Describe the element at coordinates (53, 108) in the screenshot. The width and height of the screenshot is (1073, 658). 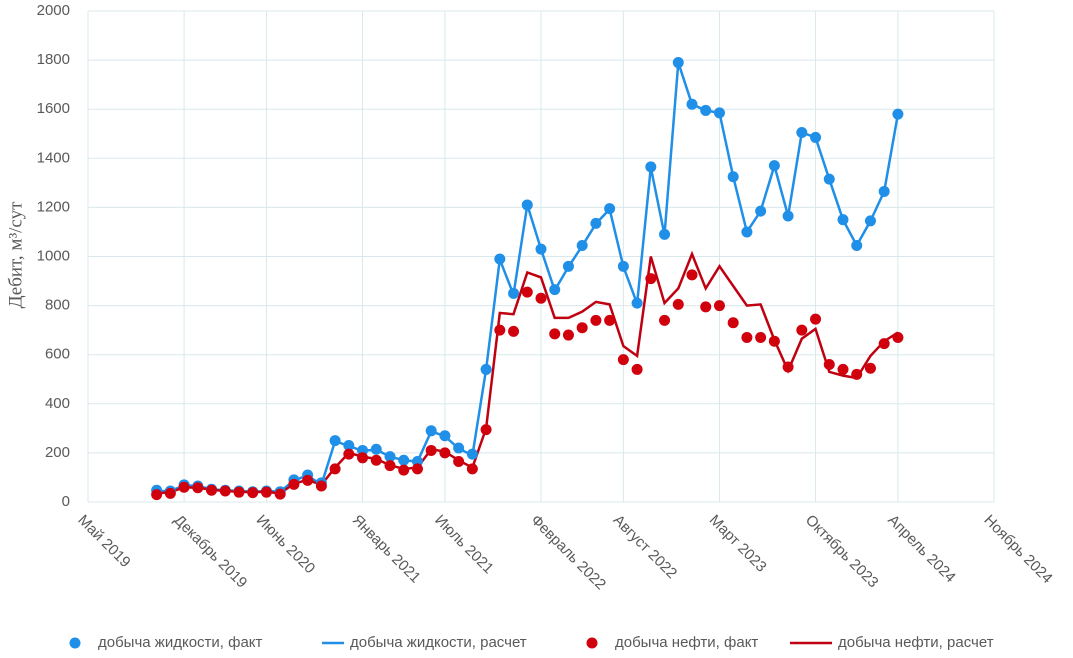
I see `y-tick-label: 1600` at that location.